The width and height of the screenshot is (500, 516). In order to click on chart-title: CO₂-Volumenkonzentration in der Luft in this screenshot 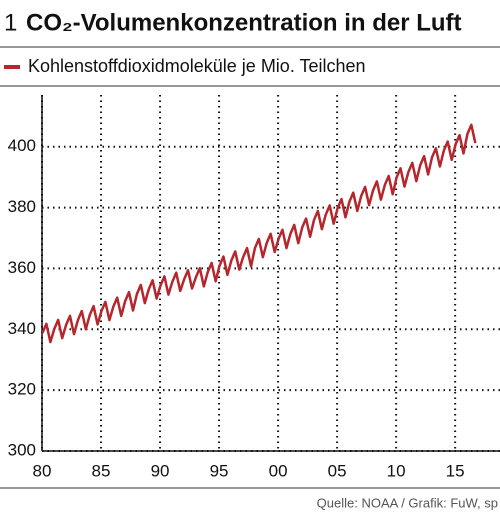, I will do `click(244, 22)`.